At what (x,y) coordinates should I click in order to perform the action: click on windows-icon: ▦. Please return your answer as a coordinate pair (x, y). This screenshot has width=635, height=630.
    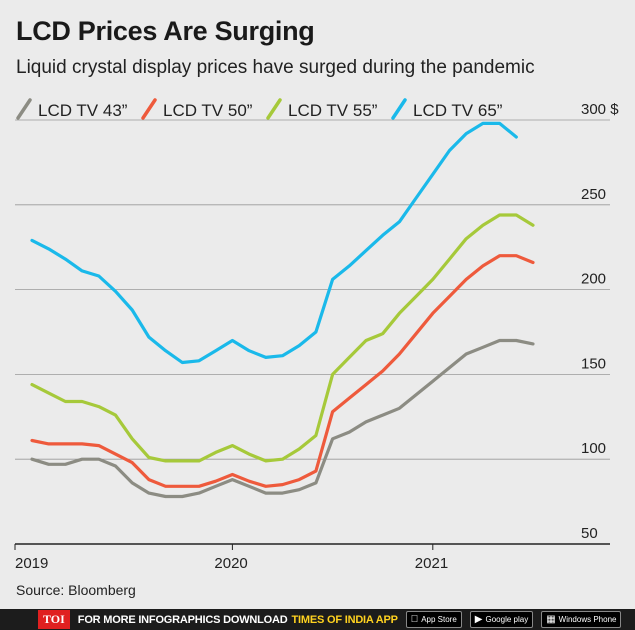
    Looking at the image, I should click on (546, 619).